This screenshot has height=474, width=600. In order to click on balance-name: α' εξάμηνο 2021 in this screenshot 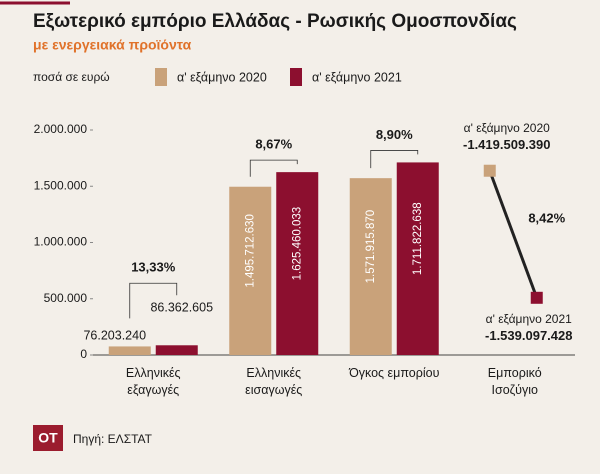, I will do `click(529, 319)`.